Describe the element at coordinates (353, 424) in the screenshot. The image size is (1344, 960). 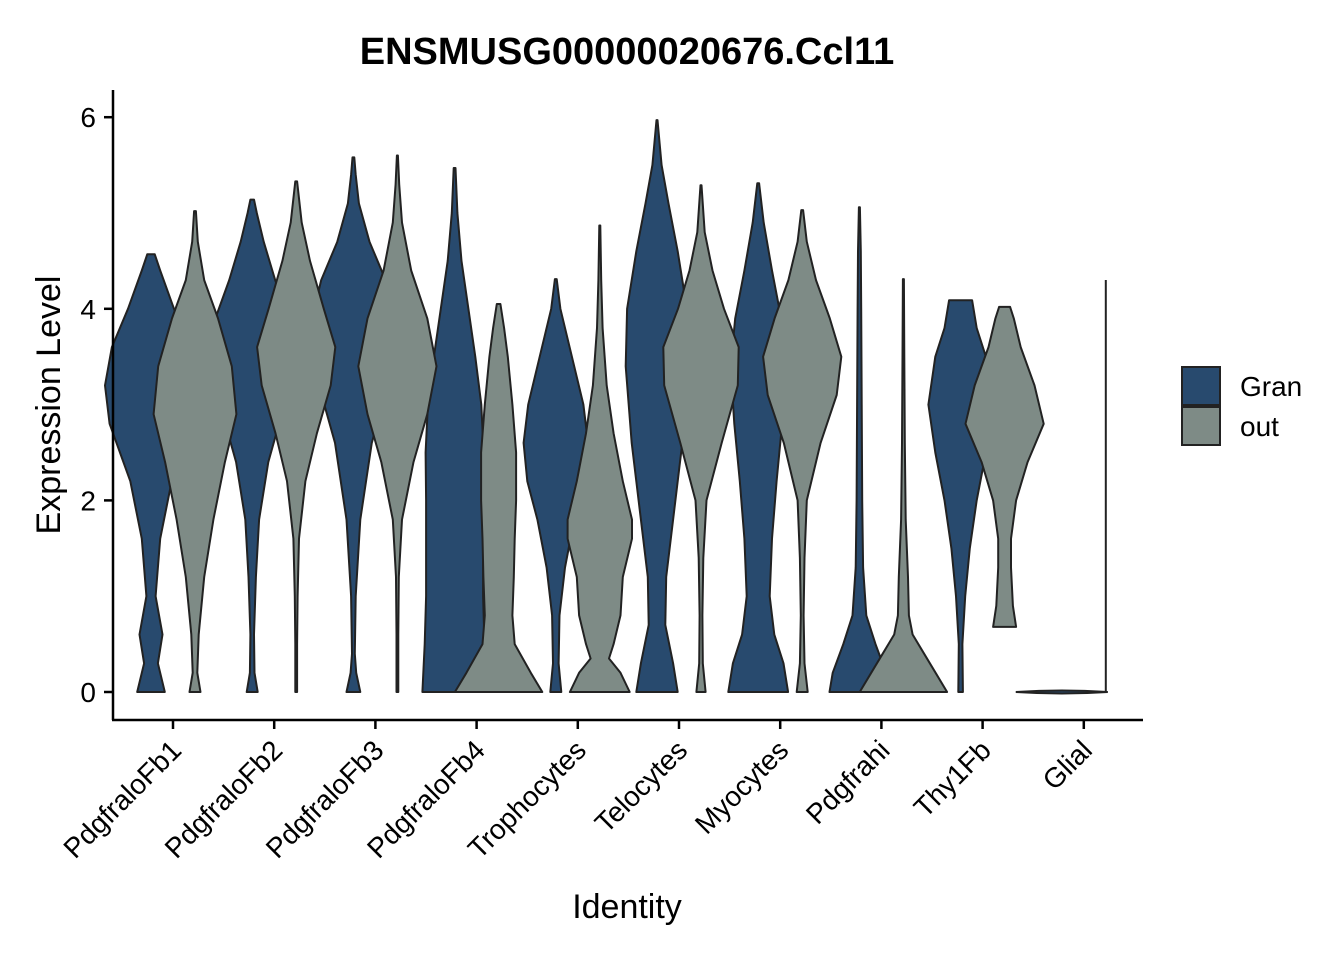
I see `violin-gran-pdgfralofb3` at that location.